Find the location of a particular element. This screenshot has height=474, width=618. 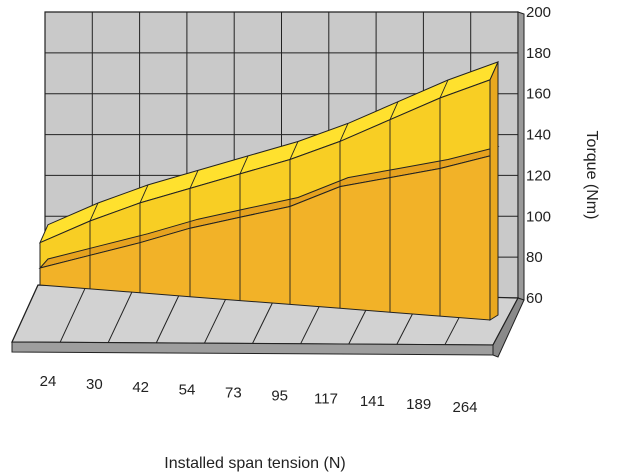

x-tick-label: 54 is located at coordinates (187, 390).